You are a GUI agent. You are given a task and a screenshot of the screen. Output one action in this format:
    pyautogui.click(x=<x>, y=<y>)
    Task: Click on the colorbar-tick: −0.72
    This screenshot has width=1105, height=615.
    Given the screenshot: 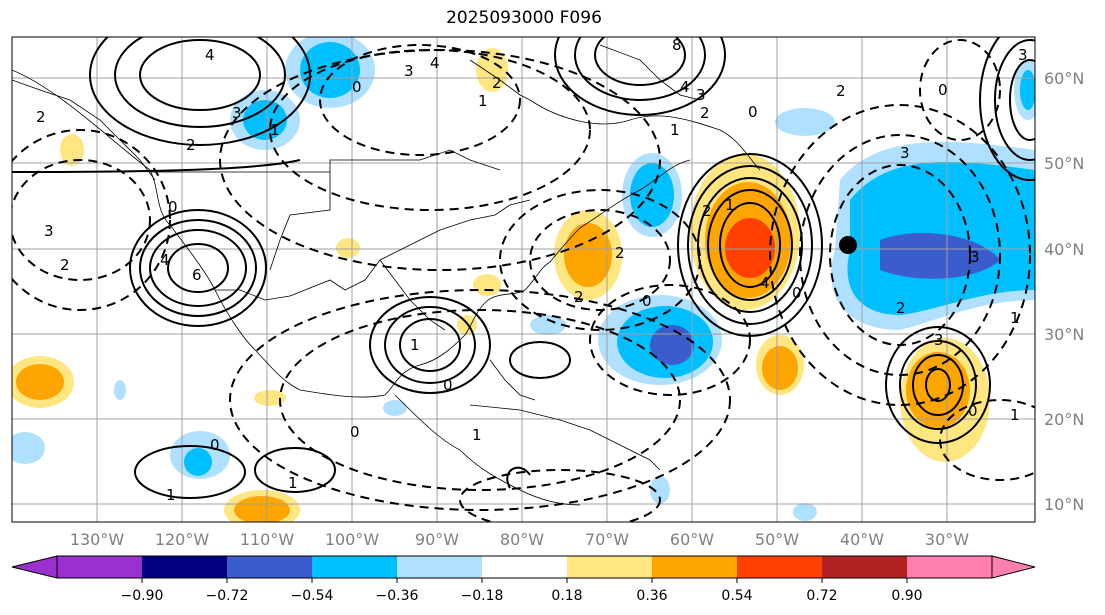 What is the action you would take?
    pyautogui.click(x=227, y=596)
    